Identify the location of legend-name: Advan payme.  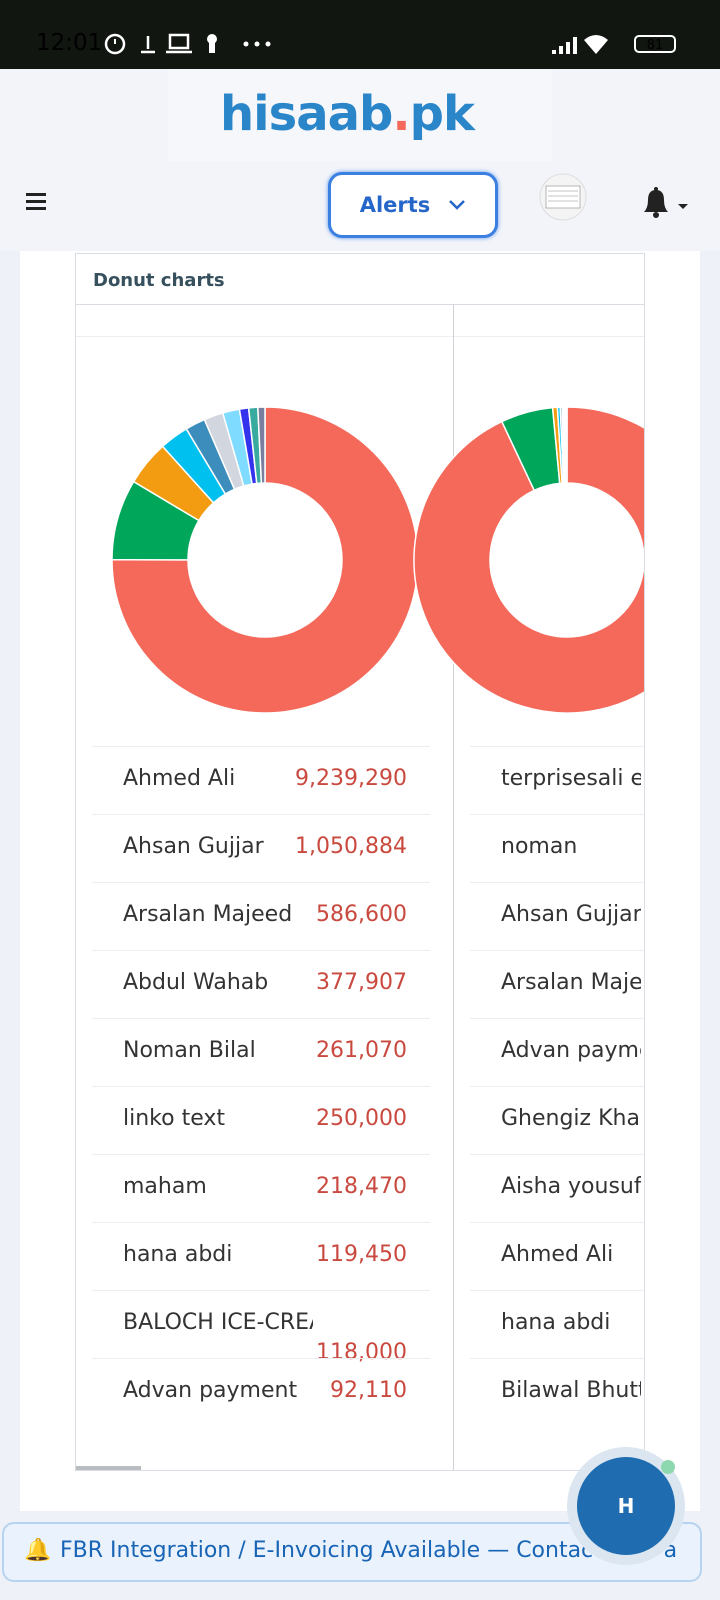
(571, 1050).